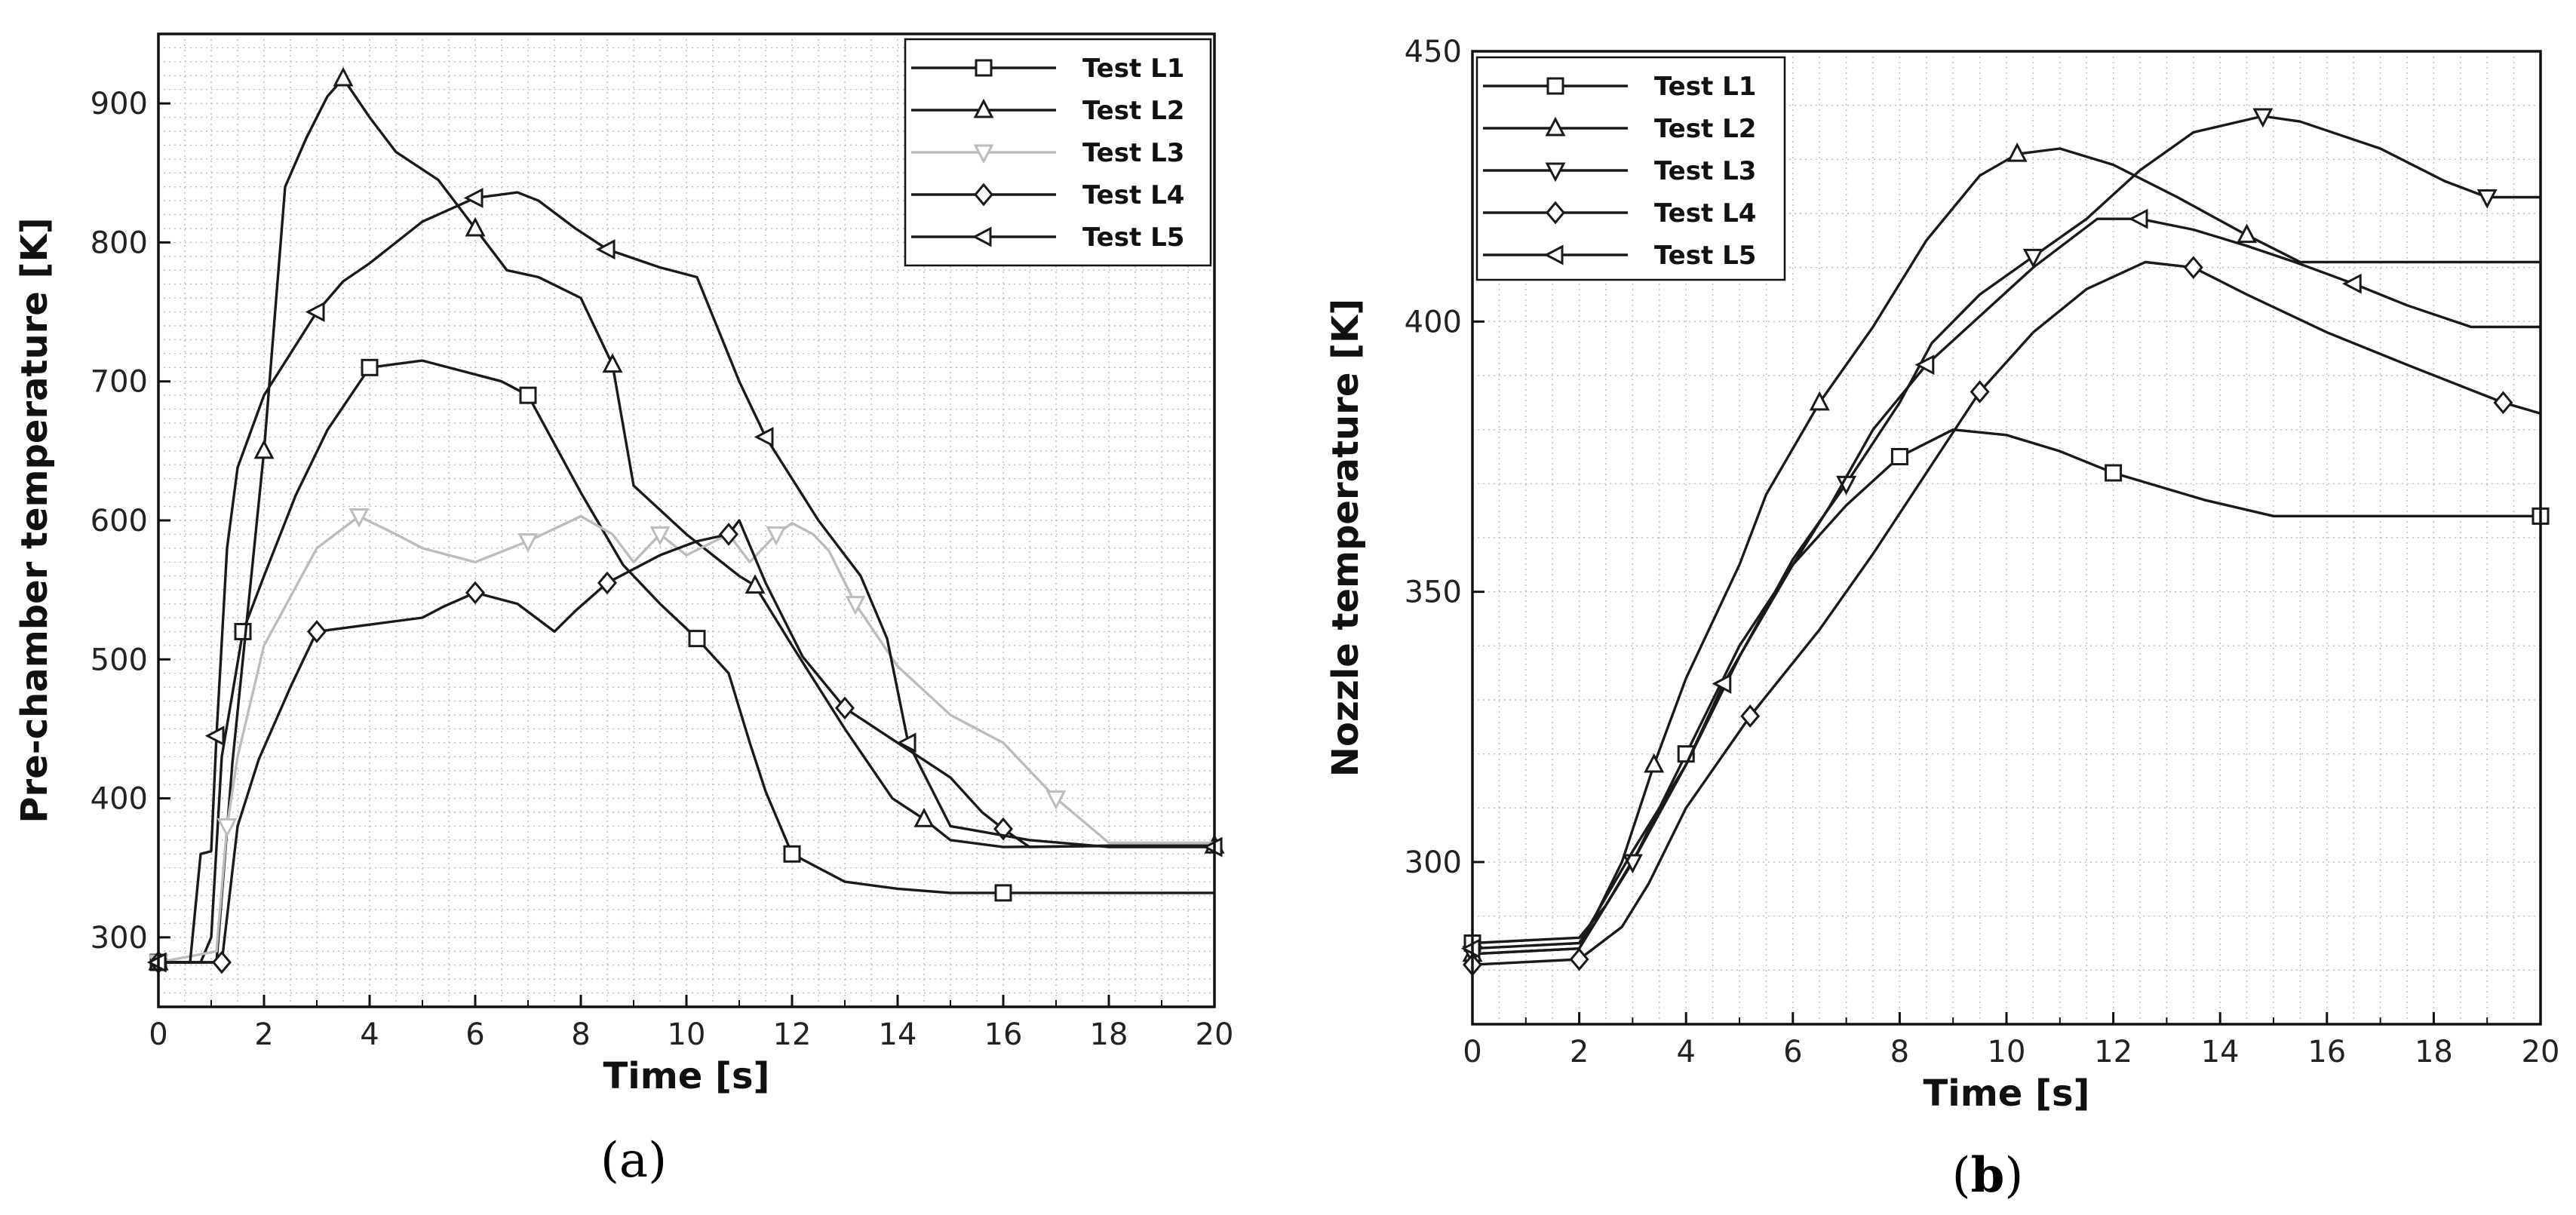 Image resolution: width=2576 pixels, height=1215 pixels. I want to click on panel-close-paren: ), so click(2013, 1176).